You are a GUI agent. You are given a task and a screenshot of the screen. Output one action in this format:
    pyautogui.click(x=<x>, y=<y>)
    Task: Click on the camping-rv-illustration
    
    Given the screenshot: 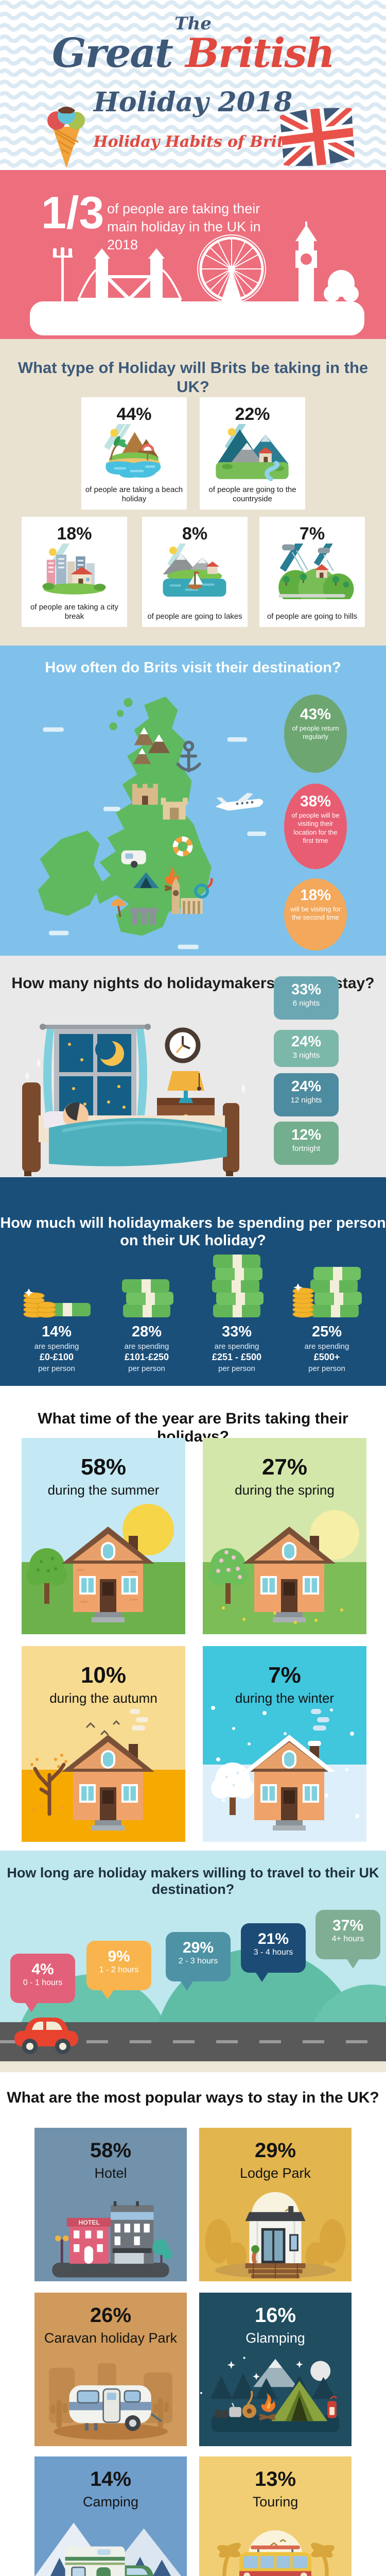 What is the action you would take?
    pyautogui.click(x=109, y=2549)
    